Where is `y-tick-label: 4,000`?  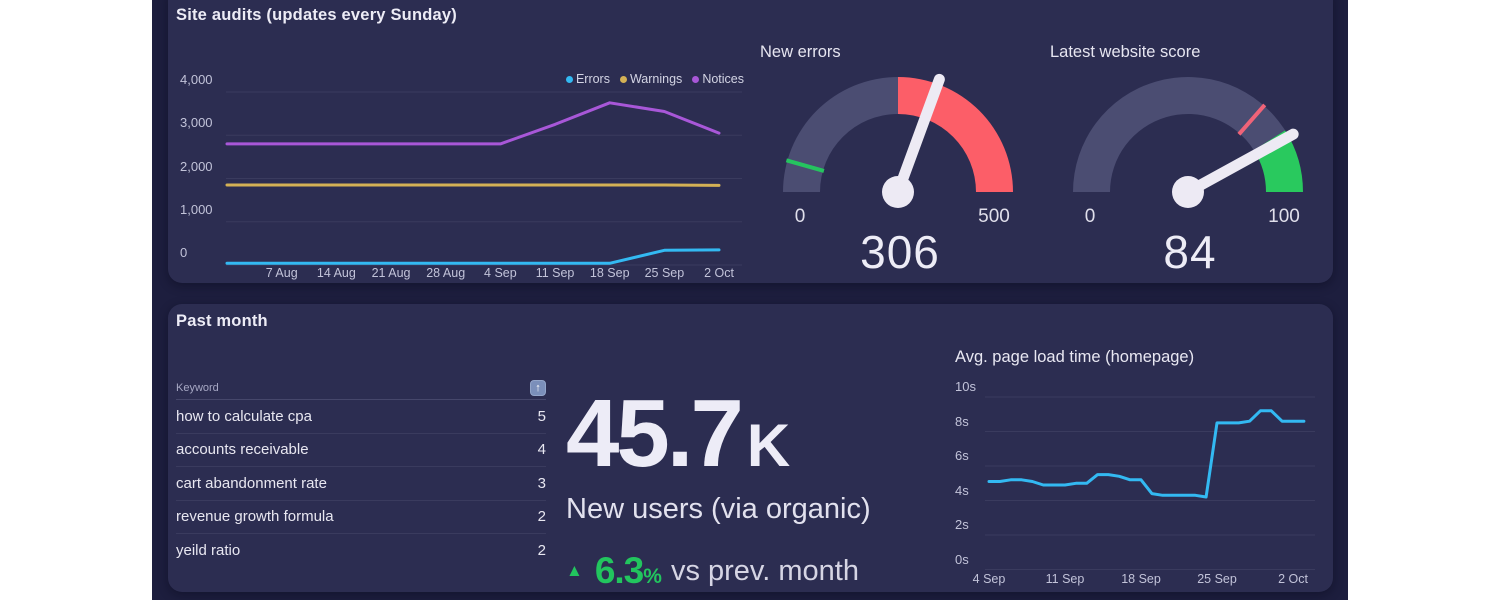
y-tick-label: 4,000 is located at coordinates (196, 79).